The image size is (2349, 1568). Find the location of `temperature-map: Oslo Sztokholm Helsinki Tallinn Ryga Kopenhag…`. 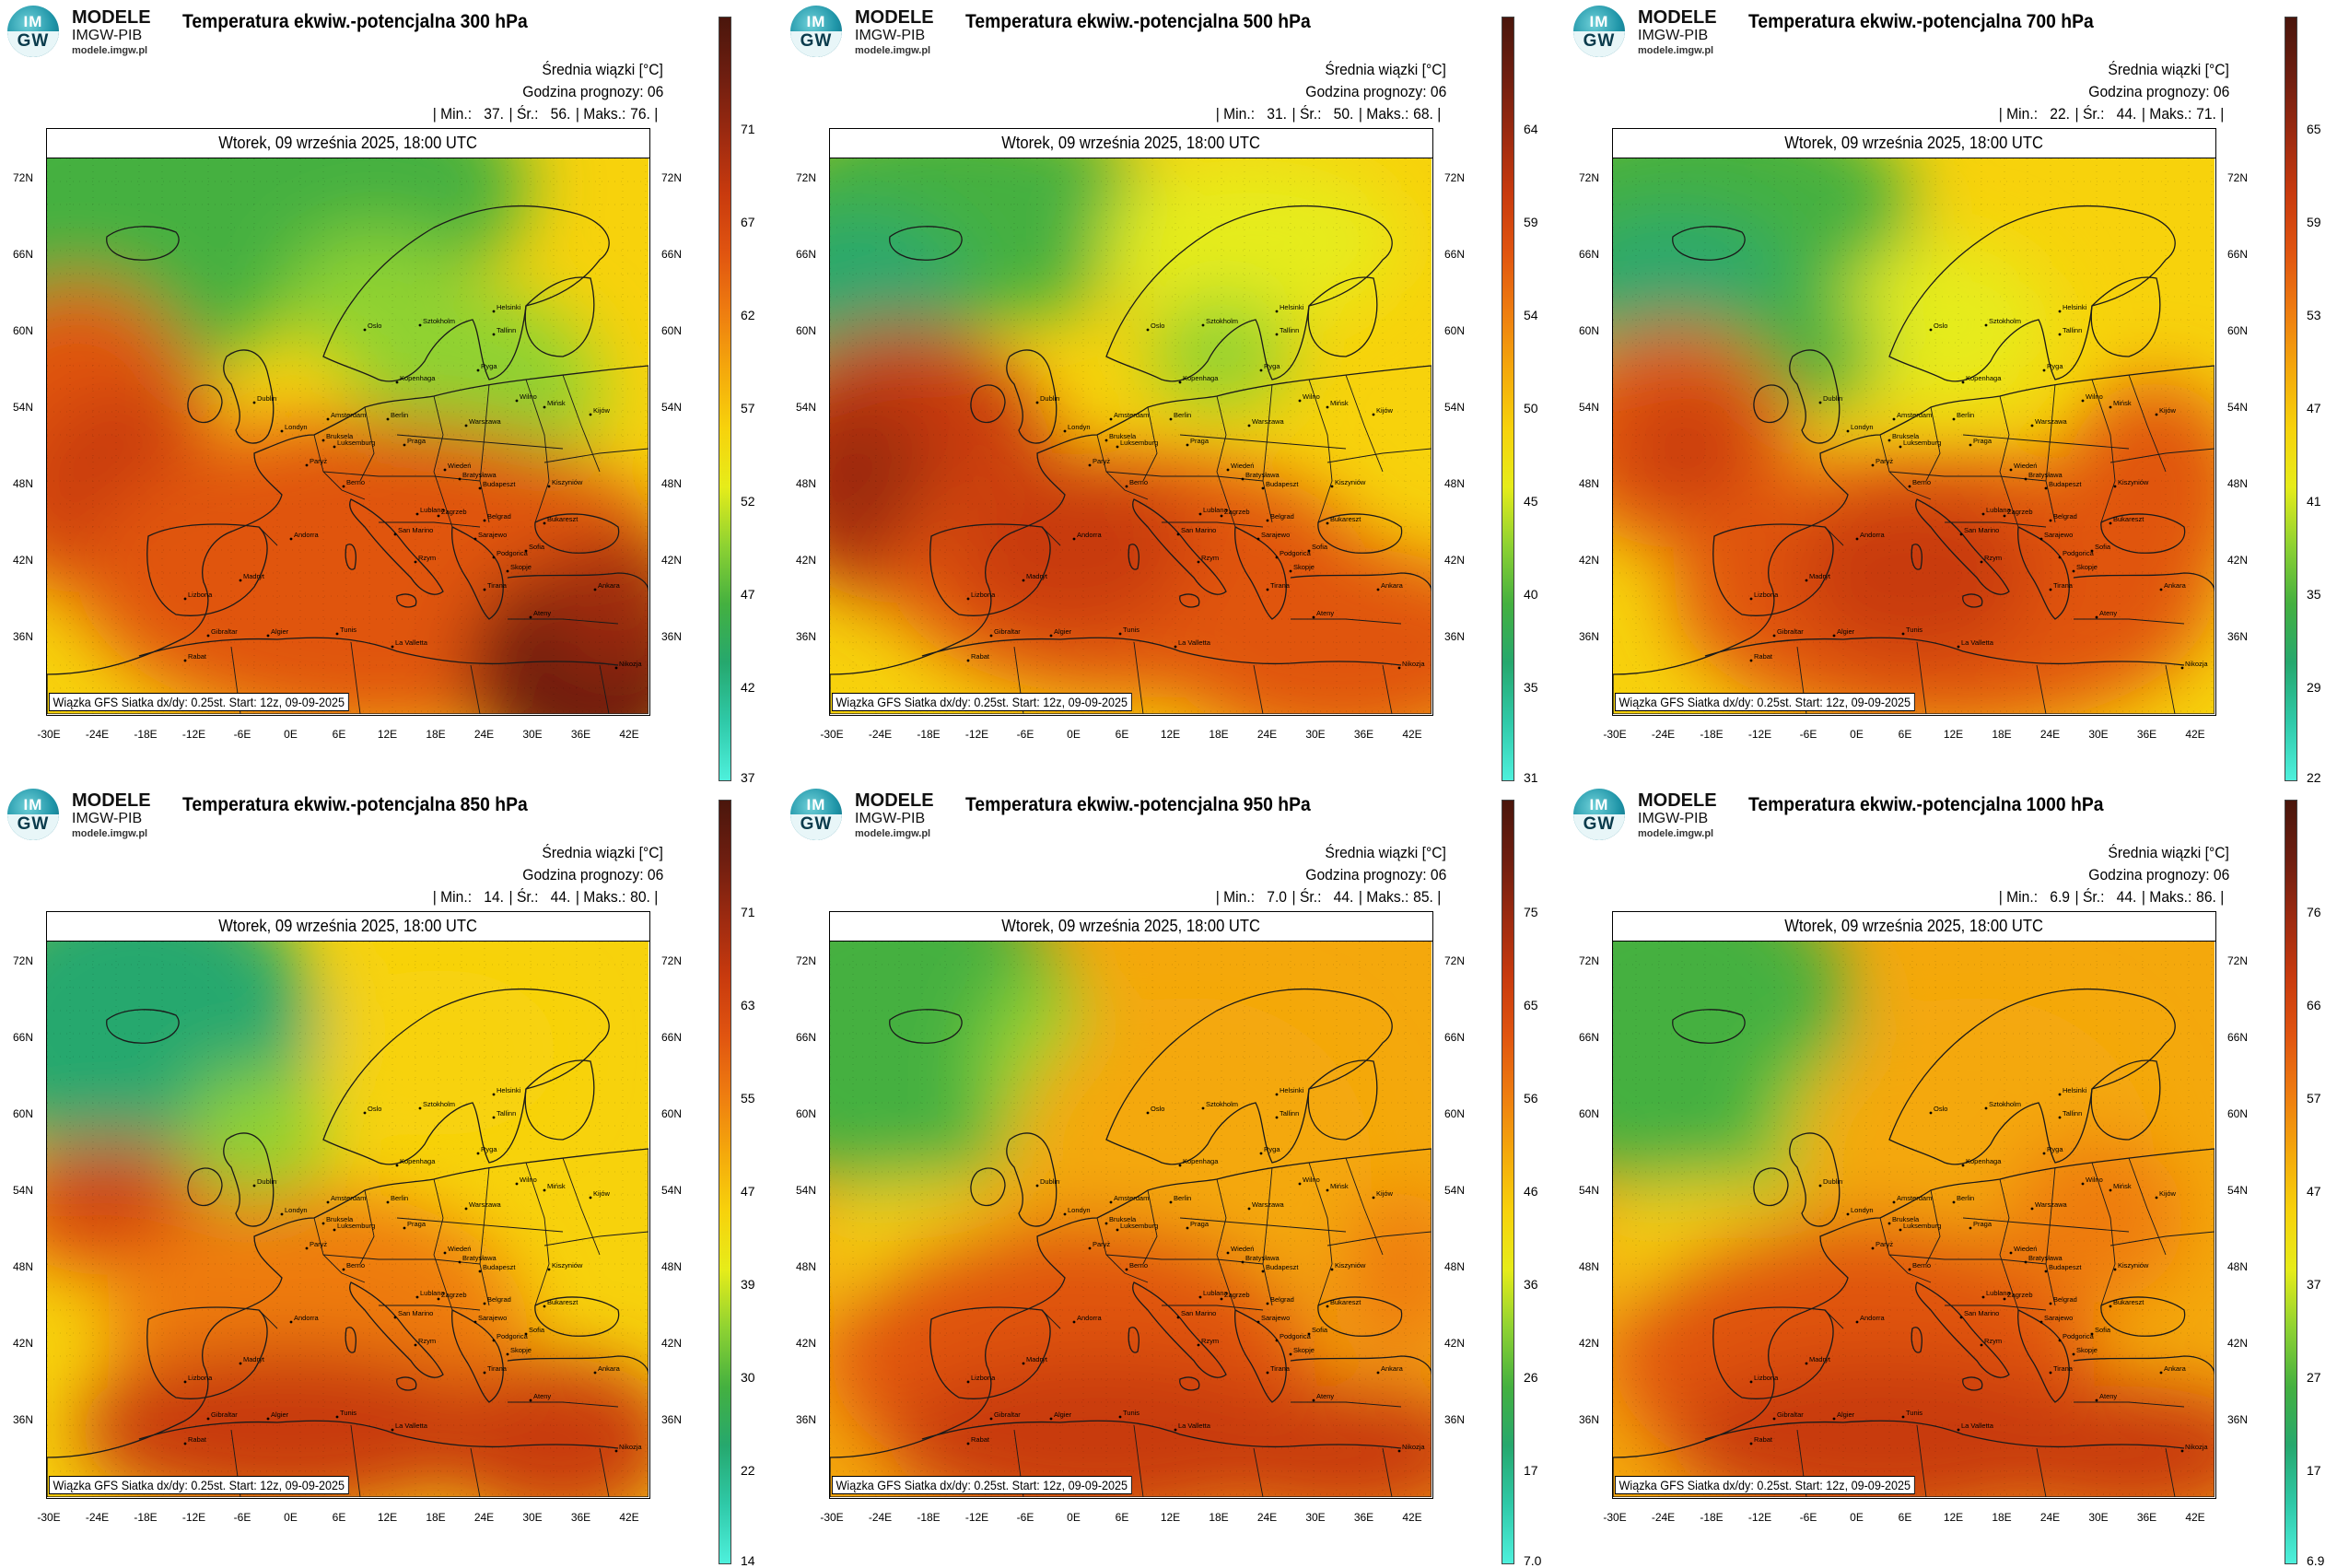

temperature-map: Oslo Sztokholm Helsinki Tallinn Ryga Kopenhag… is located at coordinates (1914, 436).